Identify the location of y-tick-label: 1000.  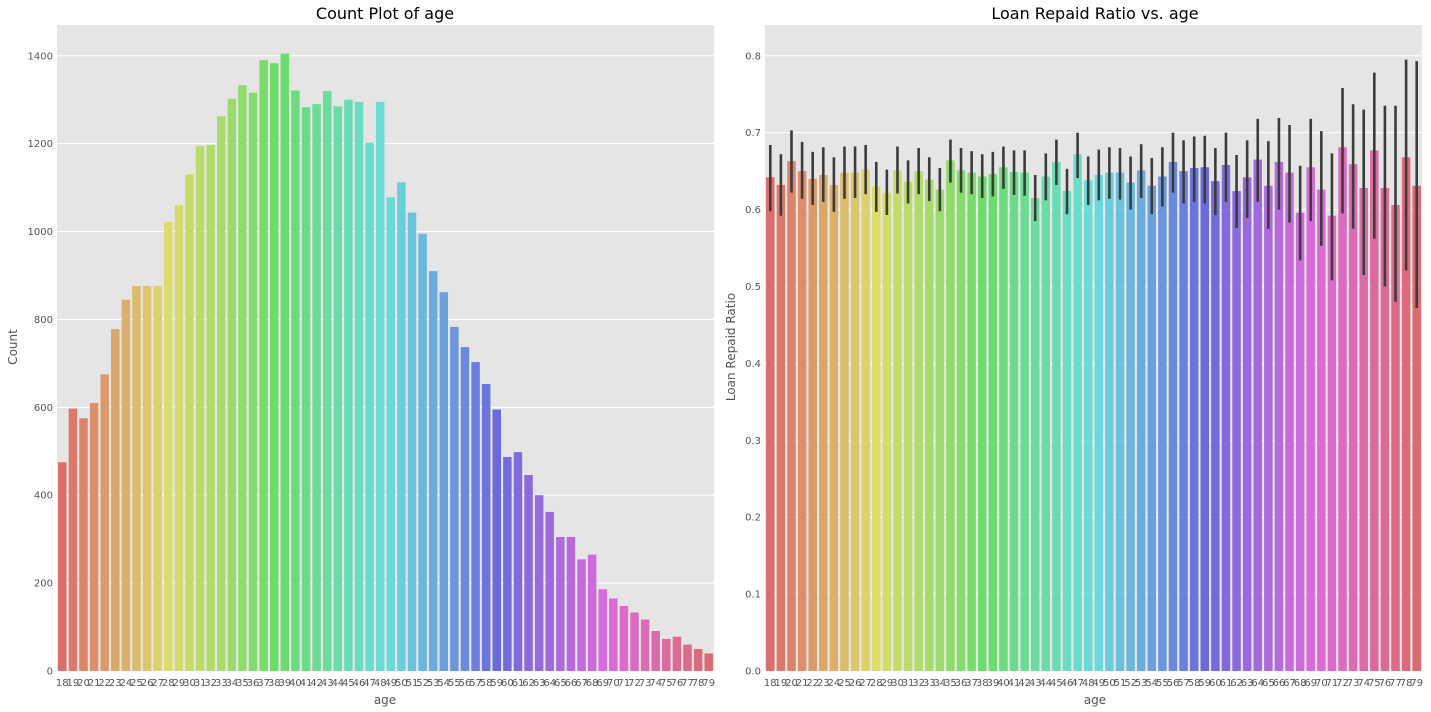
(40, 232).